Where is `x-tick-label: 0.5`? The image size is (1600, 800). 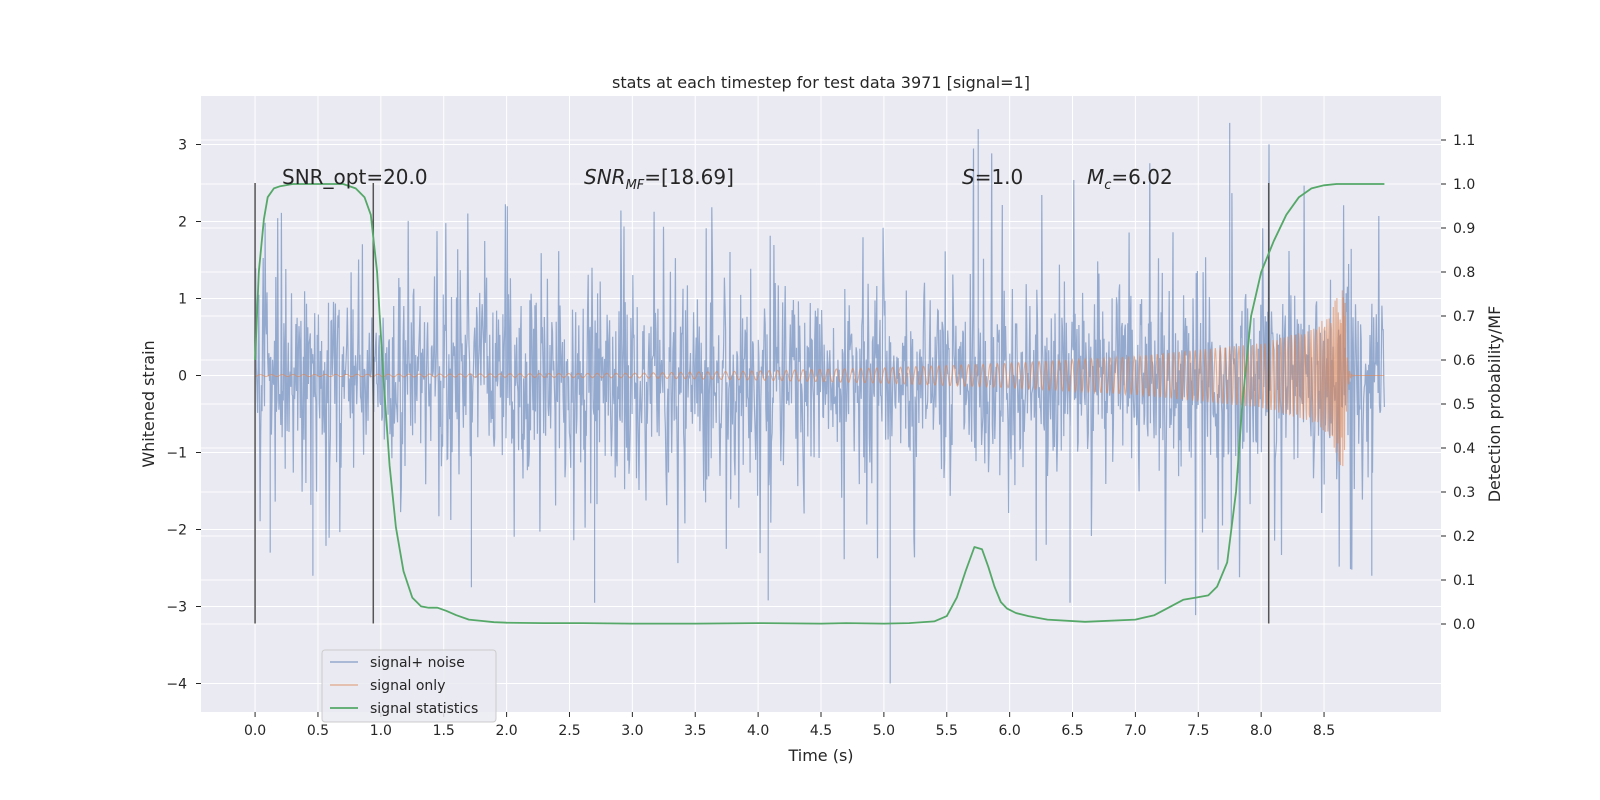 x-tick-label: 0.5 is located at coordinates (318, 731).